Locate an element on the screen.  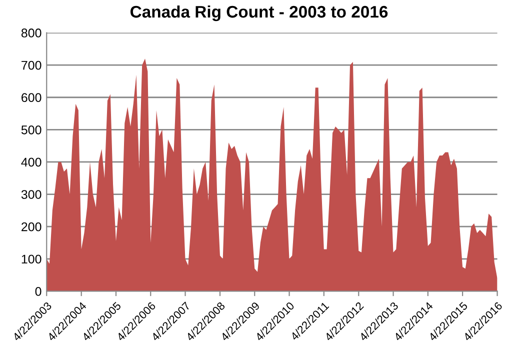
y-tick-label: 0 is located at coordinates (38, 291).